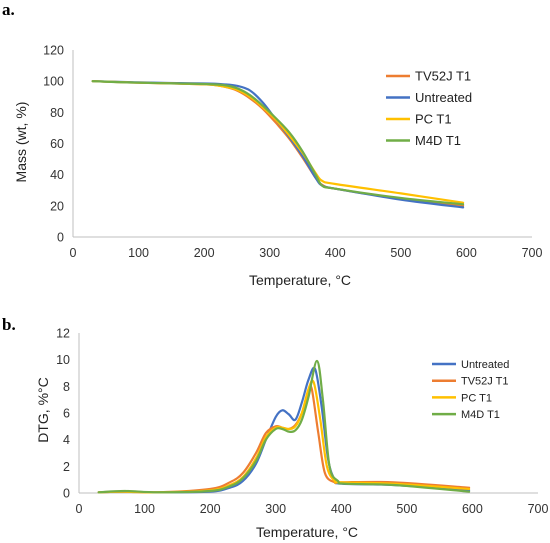 This screenshot has width=550, height=543. What do you see at coordinates (204, 253) in the screenshot?
I see `x-tick-label-a: 200` at bounding box center [204, 253].